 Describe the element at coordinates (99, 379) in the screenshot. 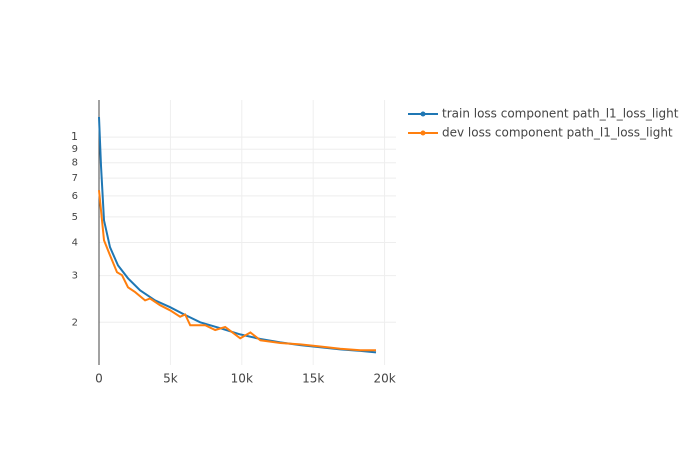

I see `x-tick-label: 0` at that location.